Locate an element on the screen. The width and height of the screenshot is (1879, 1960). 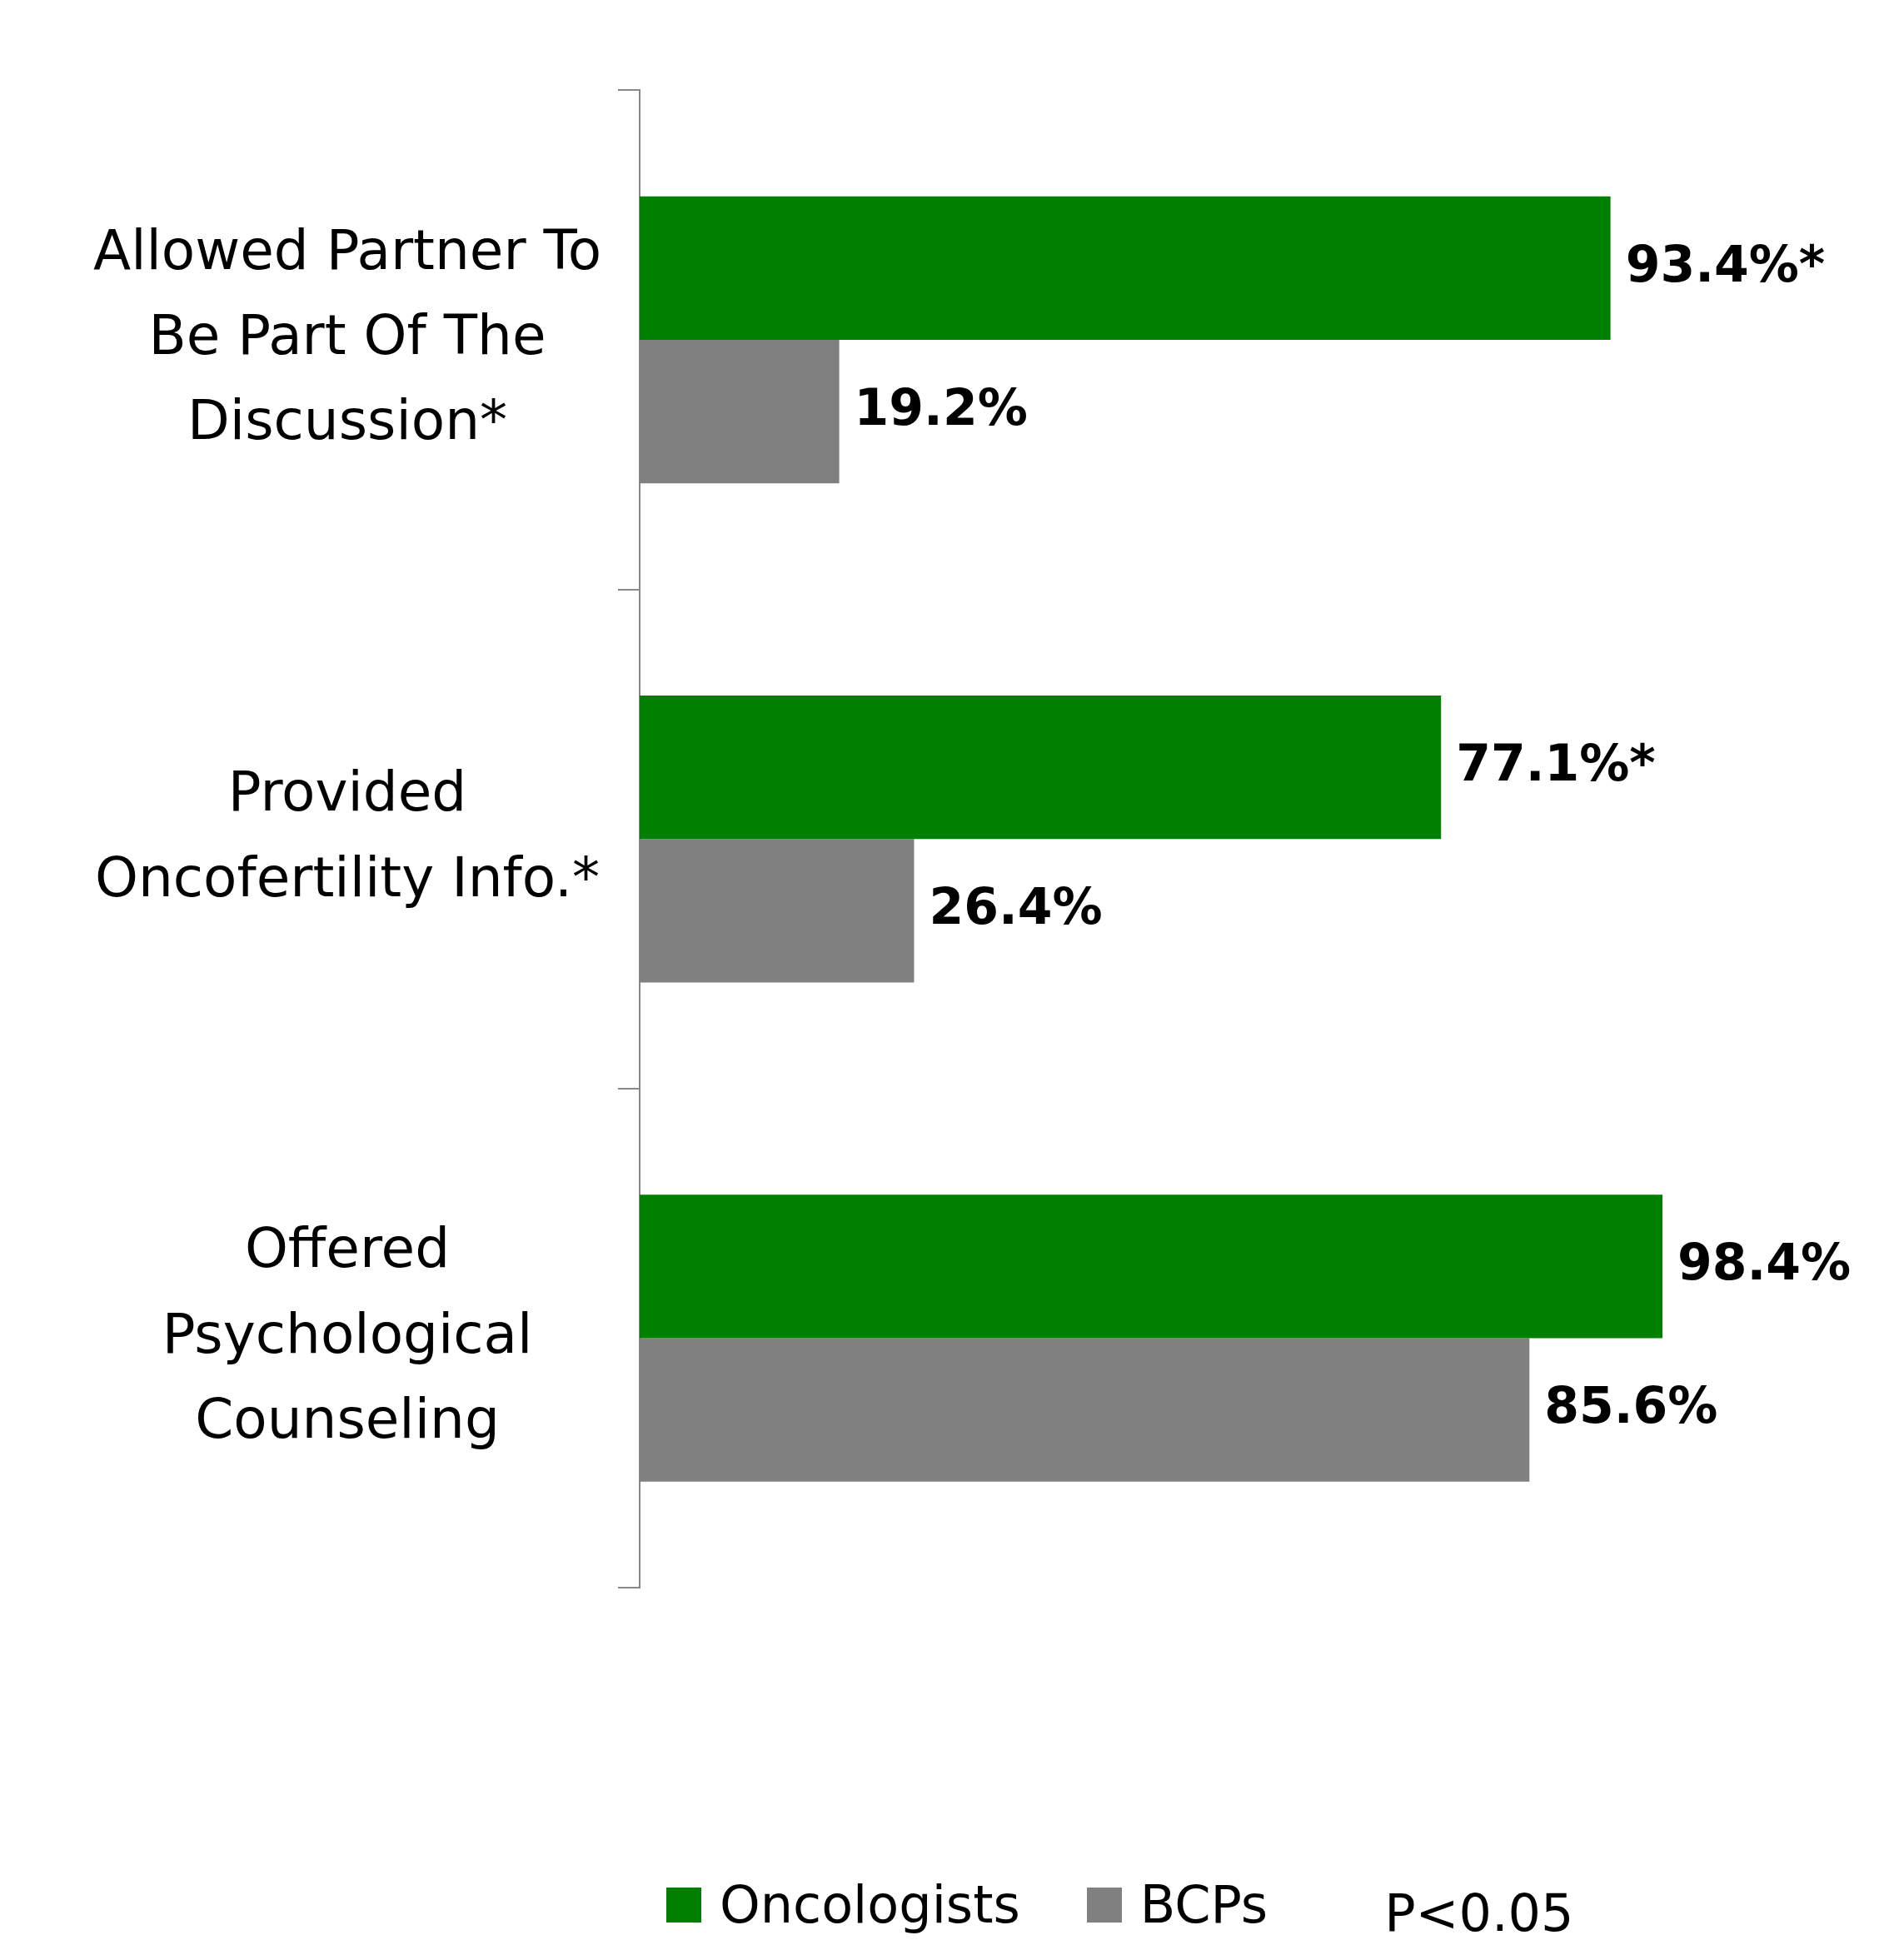
data-label: 85.6% is located at coordinates (1631, 1405).